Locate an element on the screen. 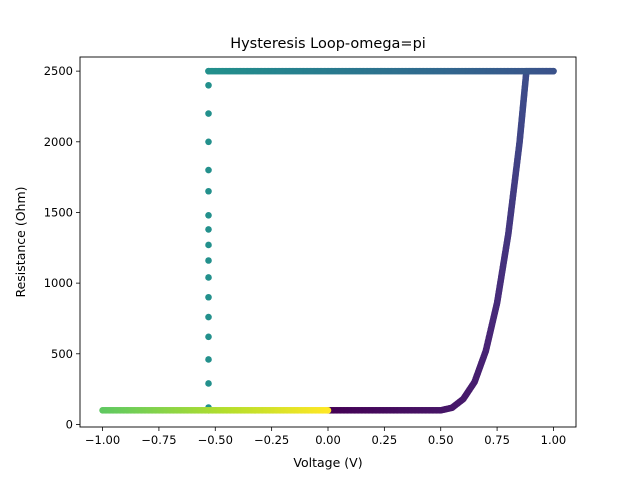 The image size is (640, 484). y-tick-label: 1000 is located at coordinates (58, 283).